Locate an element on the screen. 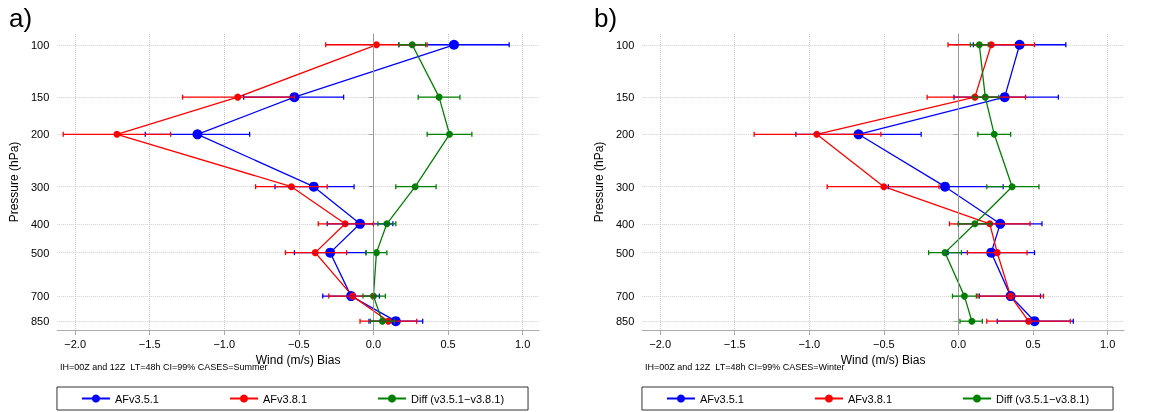 This screenshot has width=1171, height=412. chart-title: b) is located at coordinates (606, 18).